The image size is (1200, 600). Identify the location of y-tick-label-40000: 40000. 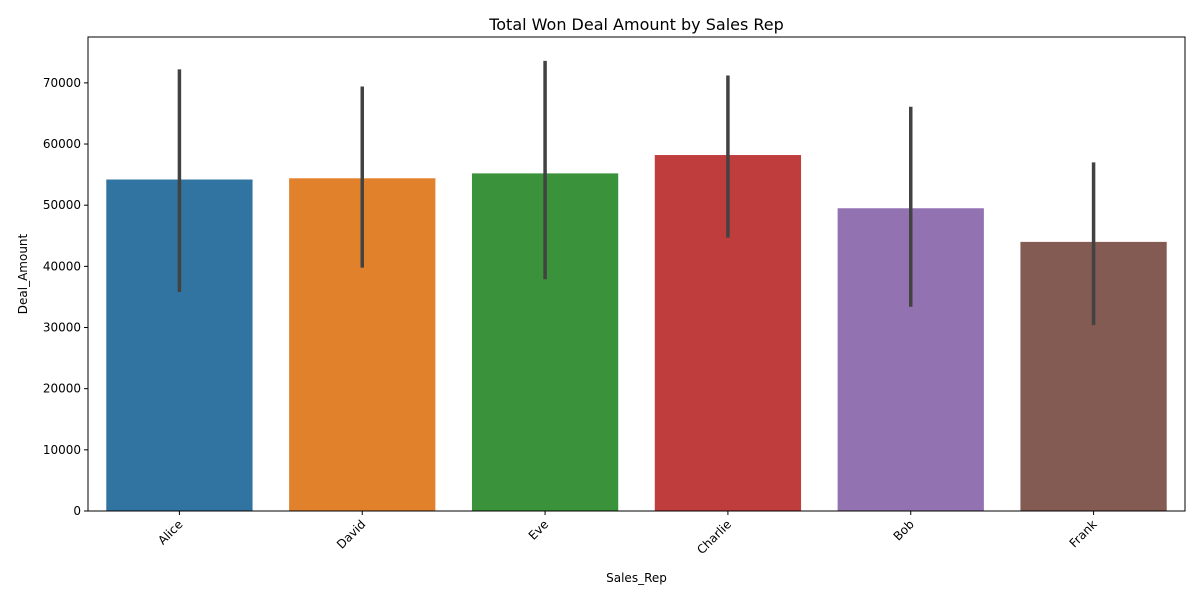
(62, 266).